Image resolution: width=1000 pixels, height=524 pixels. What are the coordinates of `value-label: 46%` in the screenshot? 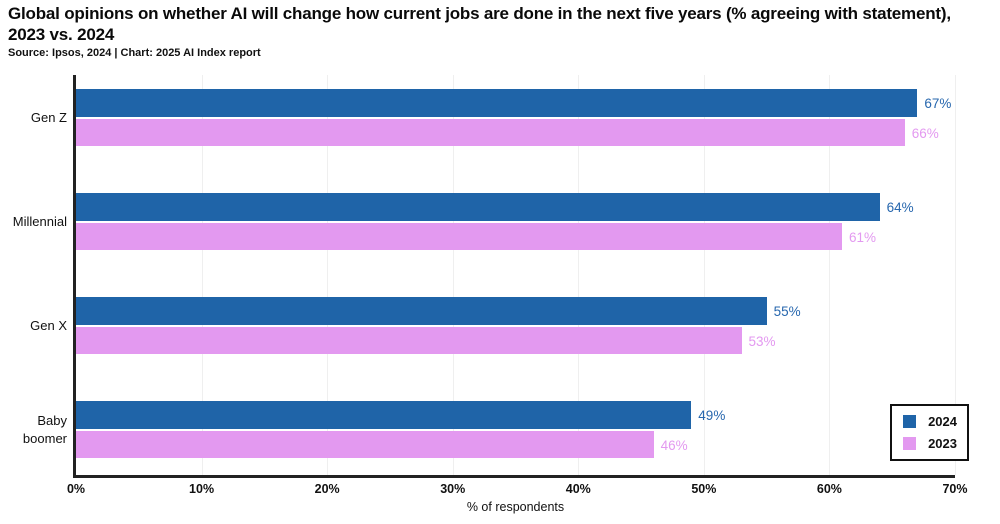 It's located at (674, 445).